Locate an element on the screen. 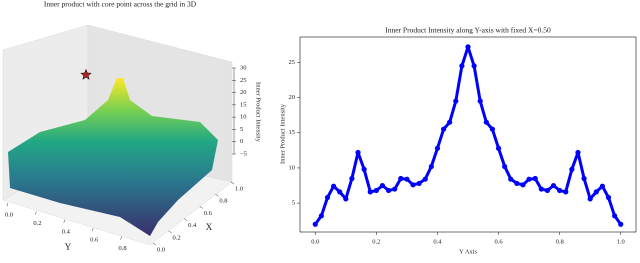 The width and height of the screenshot is (640, 263). z-tick-label: 10 is located at coordinates (243, 117).